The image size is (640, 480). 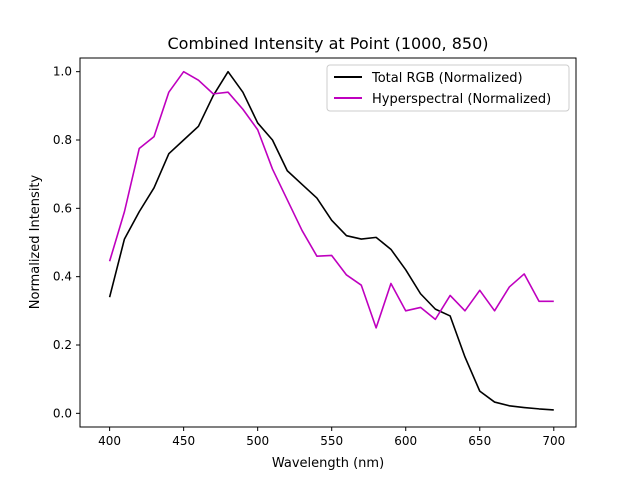 I want to click on legend-box, so click(x=448, y=88).